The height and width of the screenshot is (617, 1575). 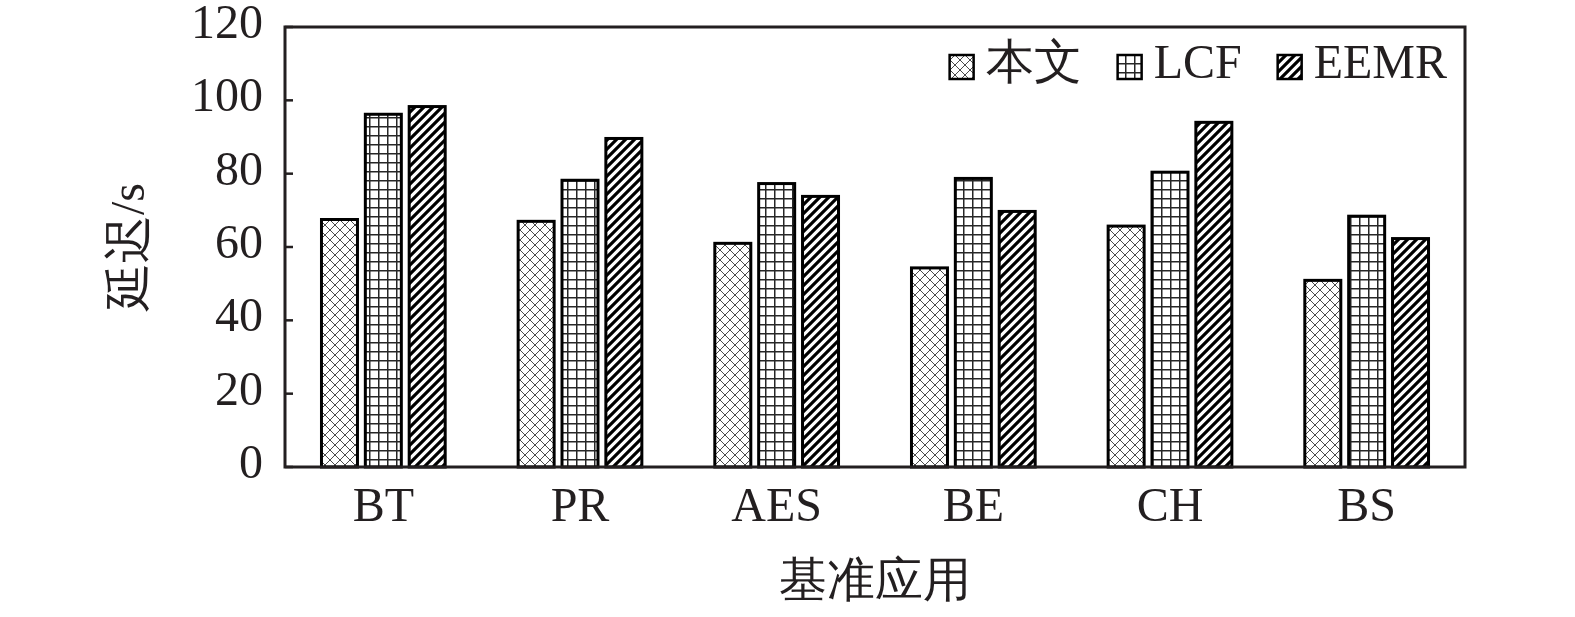 What do you see at coordinates (777, 505) in the screenshot?
I see `x-tick-label: AES` at bounding box center [777, 505].